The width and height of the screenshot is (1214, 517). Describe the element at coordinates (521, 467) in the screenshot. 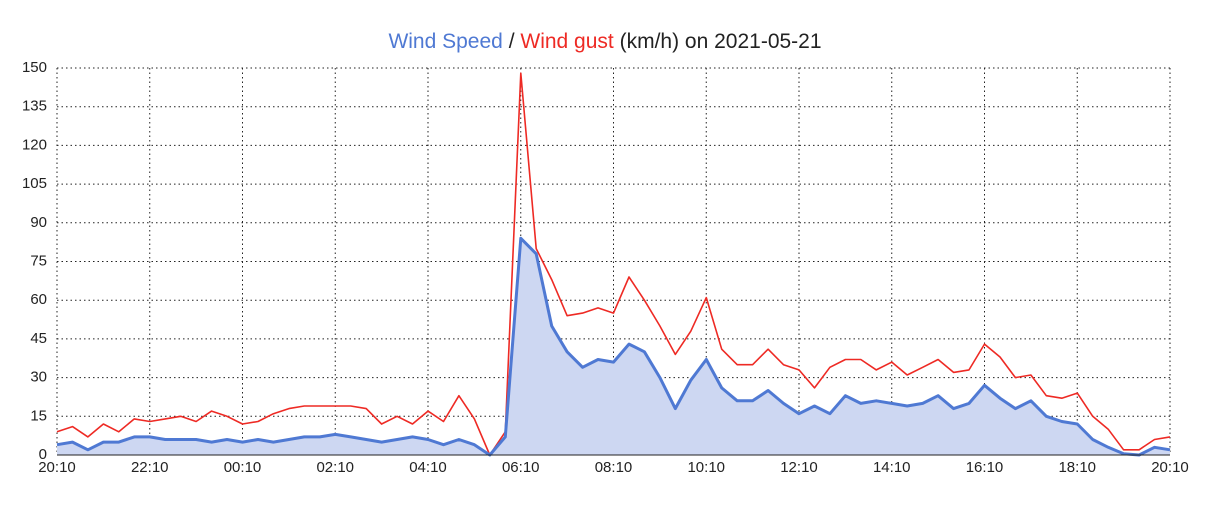

I see `x-tick-label: 06:10` at that location.